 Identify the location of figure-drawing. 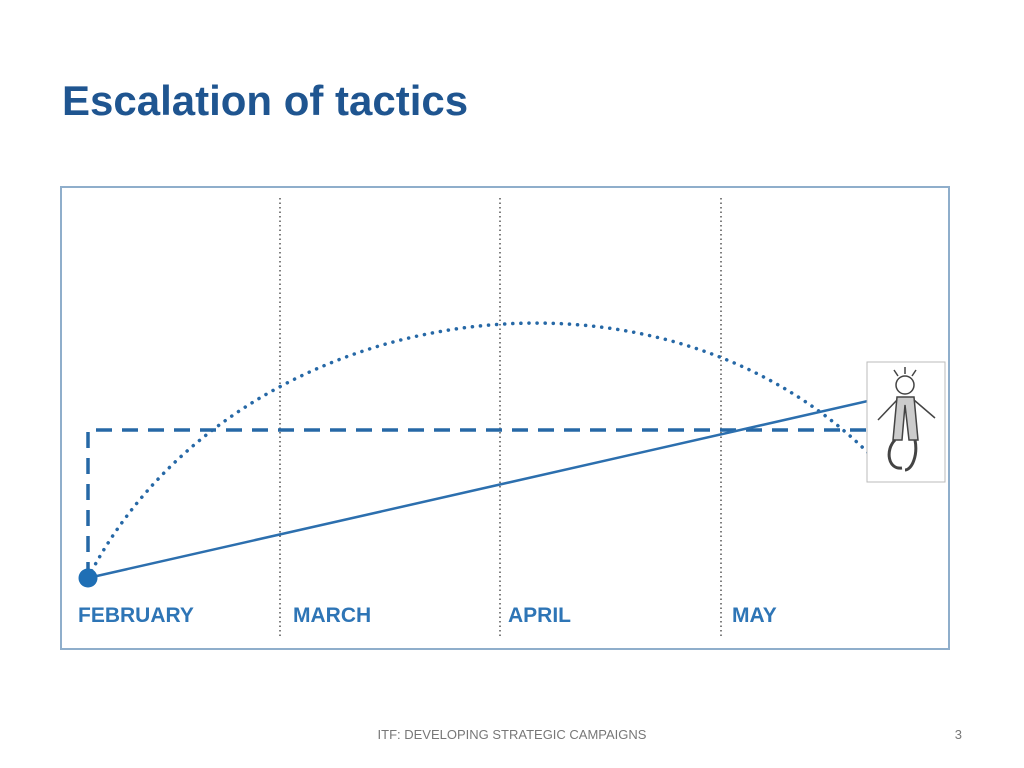
(906, 419).